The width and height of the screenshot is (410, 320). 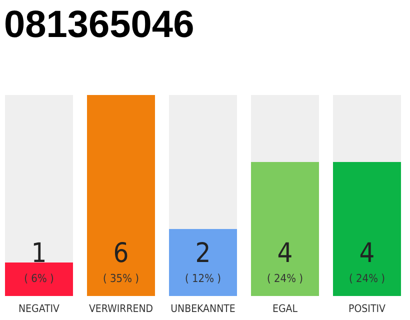 What do you see at coordinates (203, 253) in the screenshot?
I see `data-label: 2` at bounding box center [203, 253].